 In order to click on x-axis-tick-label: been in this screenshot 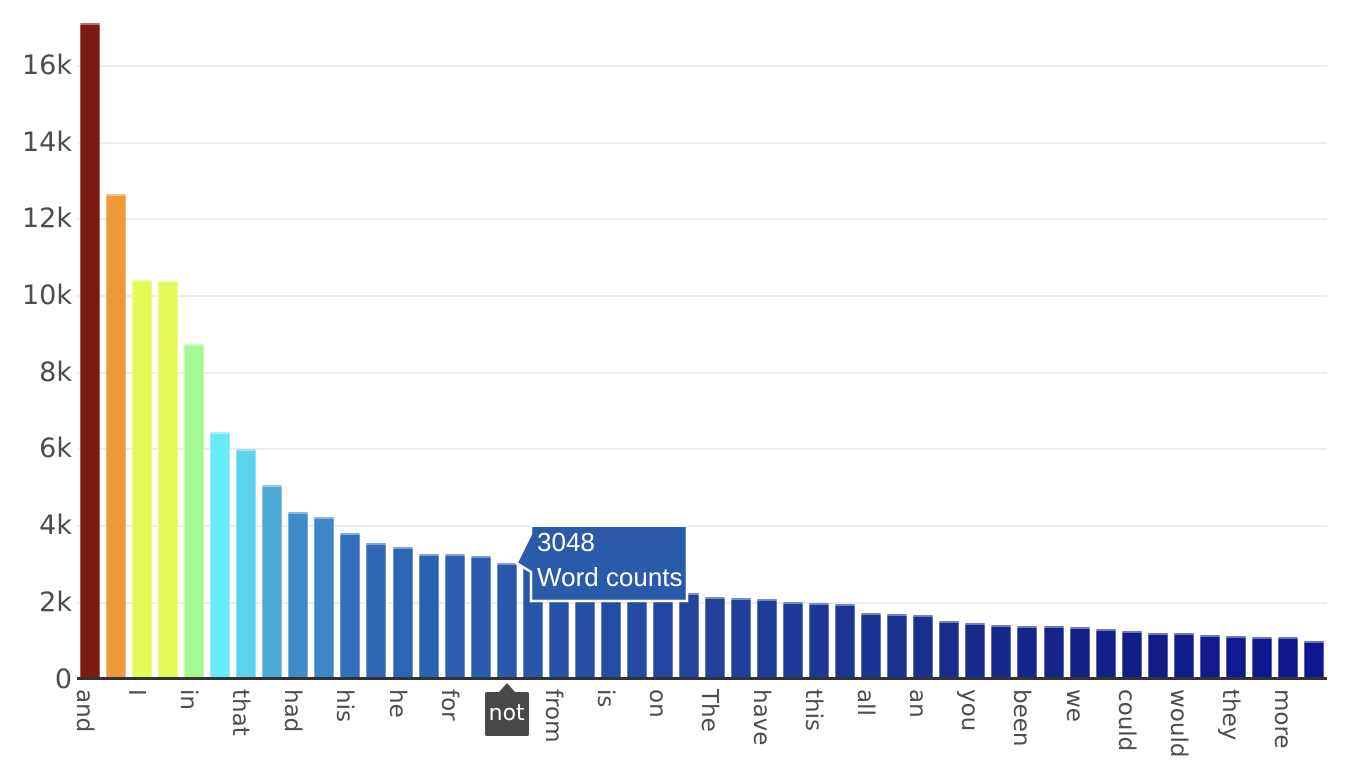, I will do `click(1021, 718)`.